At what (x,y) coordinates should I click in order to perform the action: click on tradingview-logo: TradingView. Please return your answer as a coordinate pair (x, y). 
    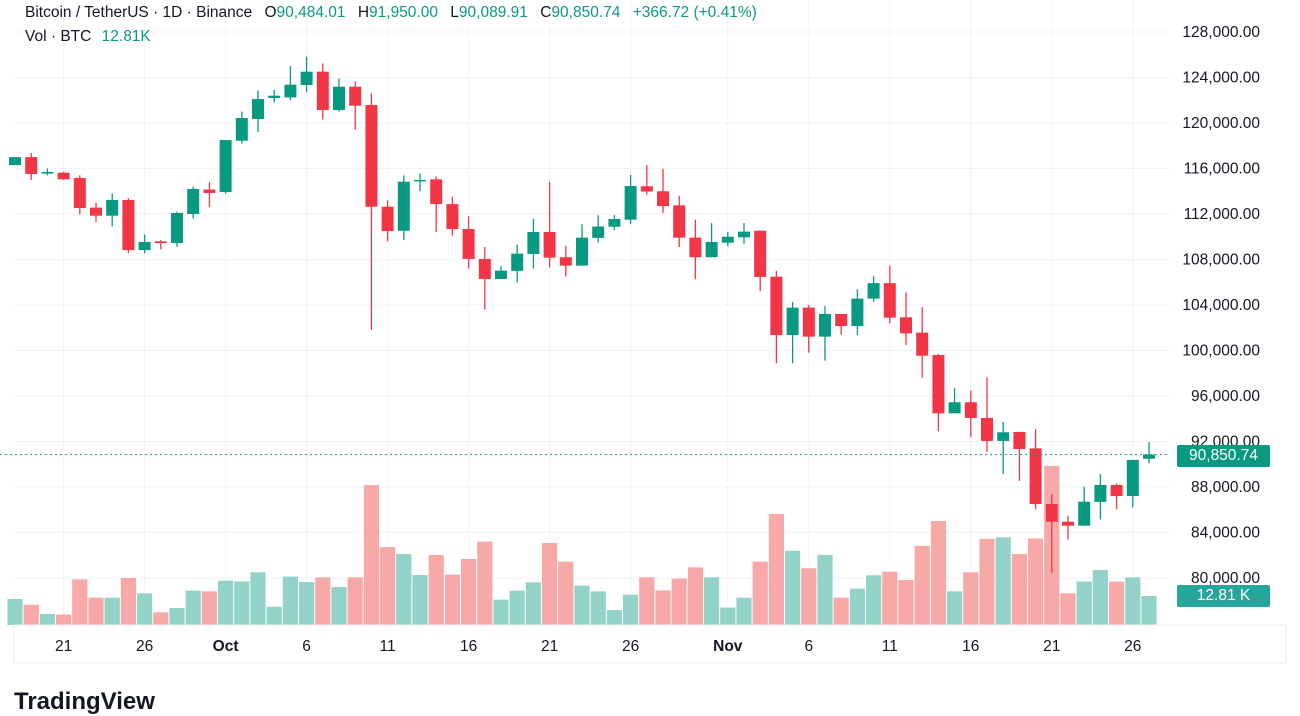
    Looking at the image, I should click on (84, 701).